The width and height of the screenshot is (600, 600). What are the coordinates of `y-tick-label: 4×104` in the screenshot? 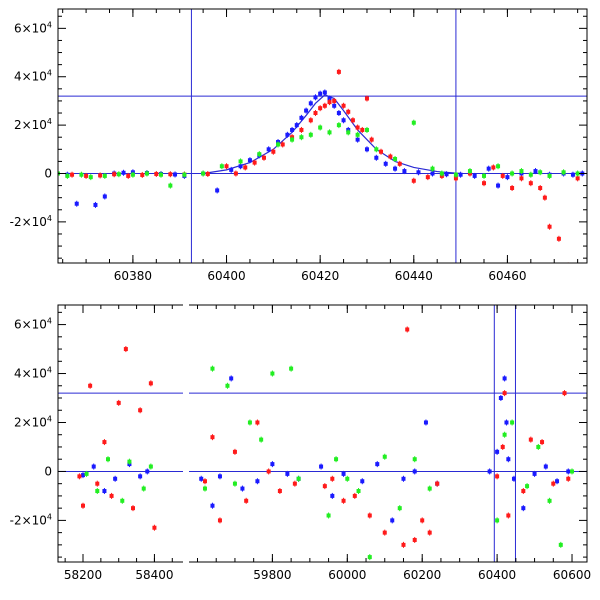 It's located at (33, 373).